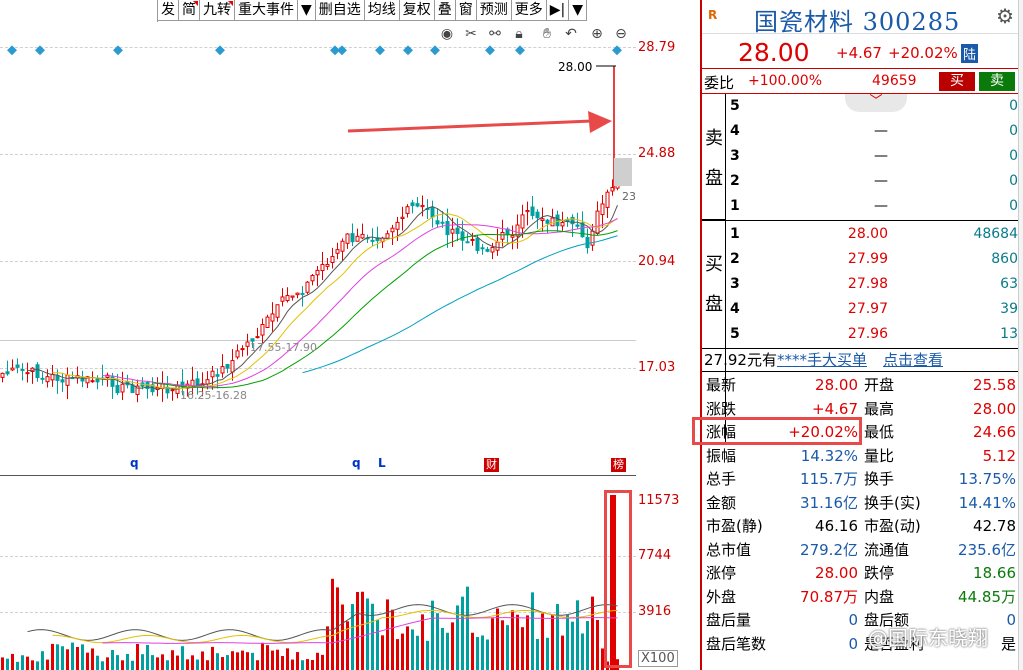  Describe the element at coordinates (447, 34) in the screenshot. I see `eye-icon: ◉` at that location.